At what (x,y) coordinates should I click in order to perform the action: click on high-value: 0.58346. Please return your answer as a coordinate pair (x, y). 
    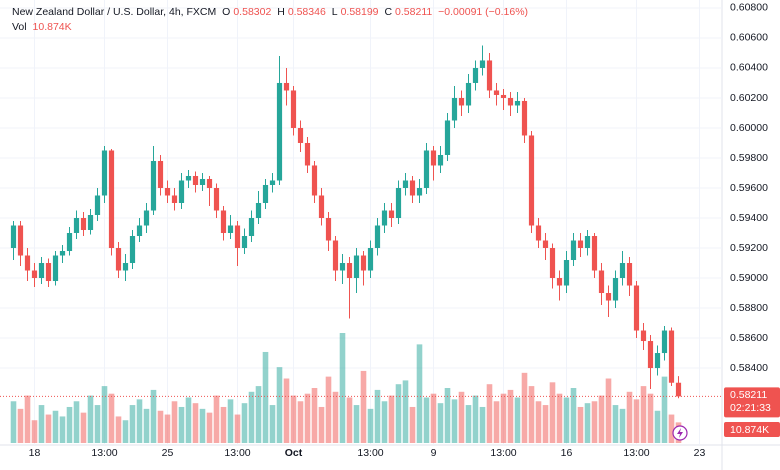
    Looking at the image, I should click on (306, 12).